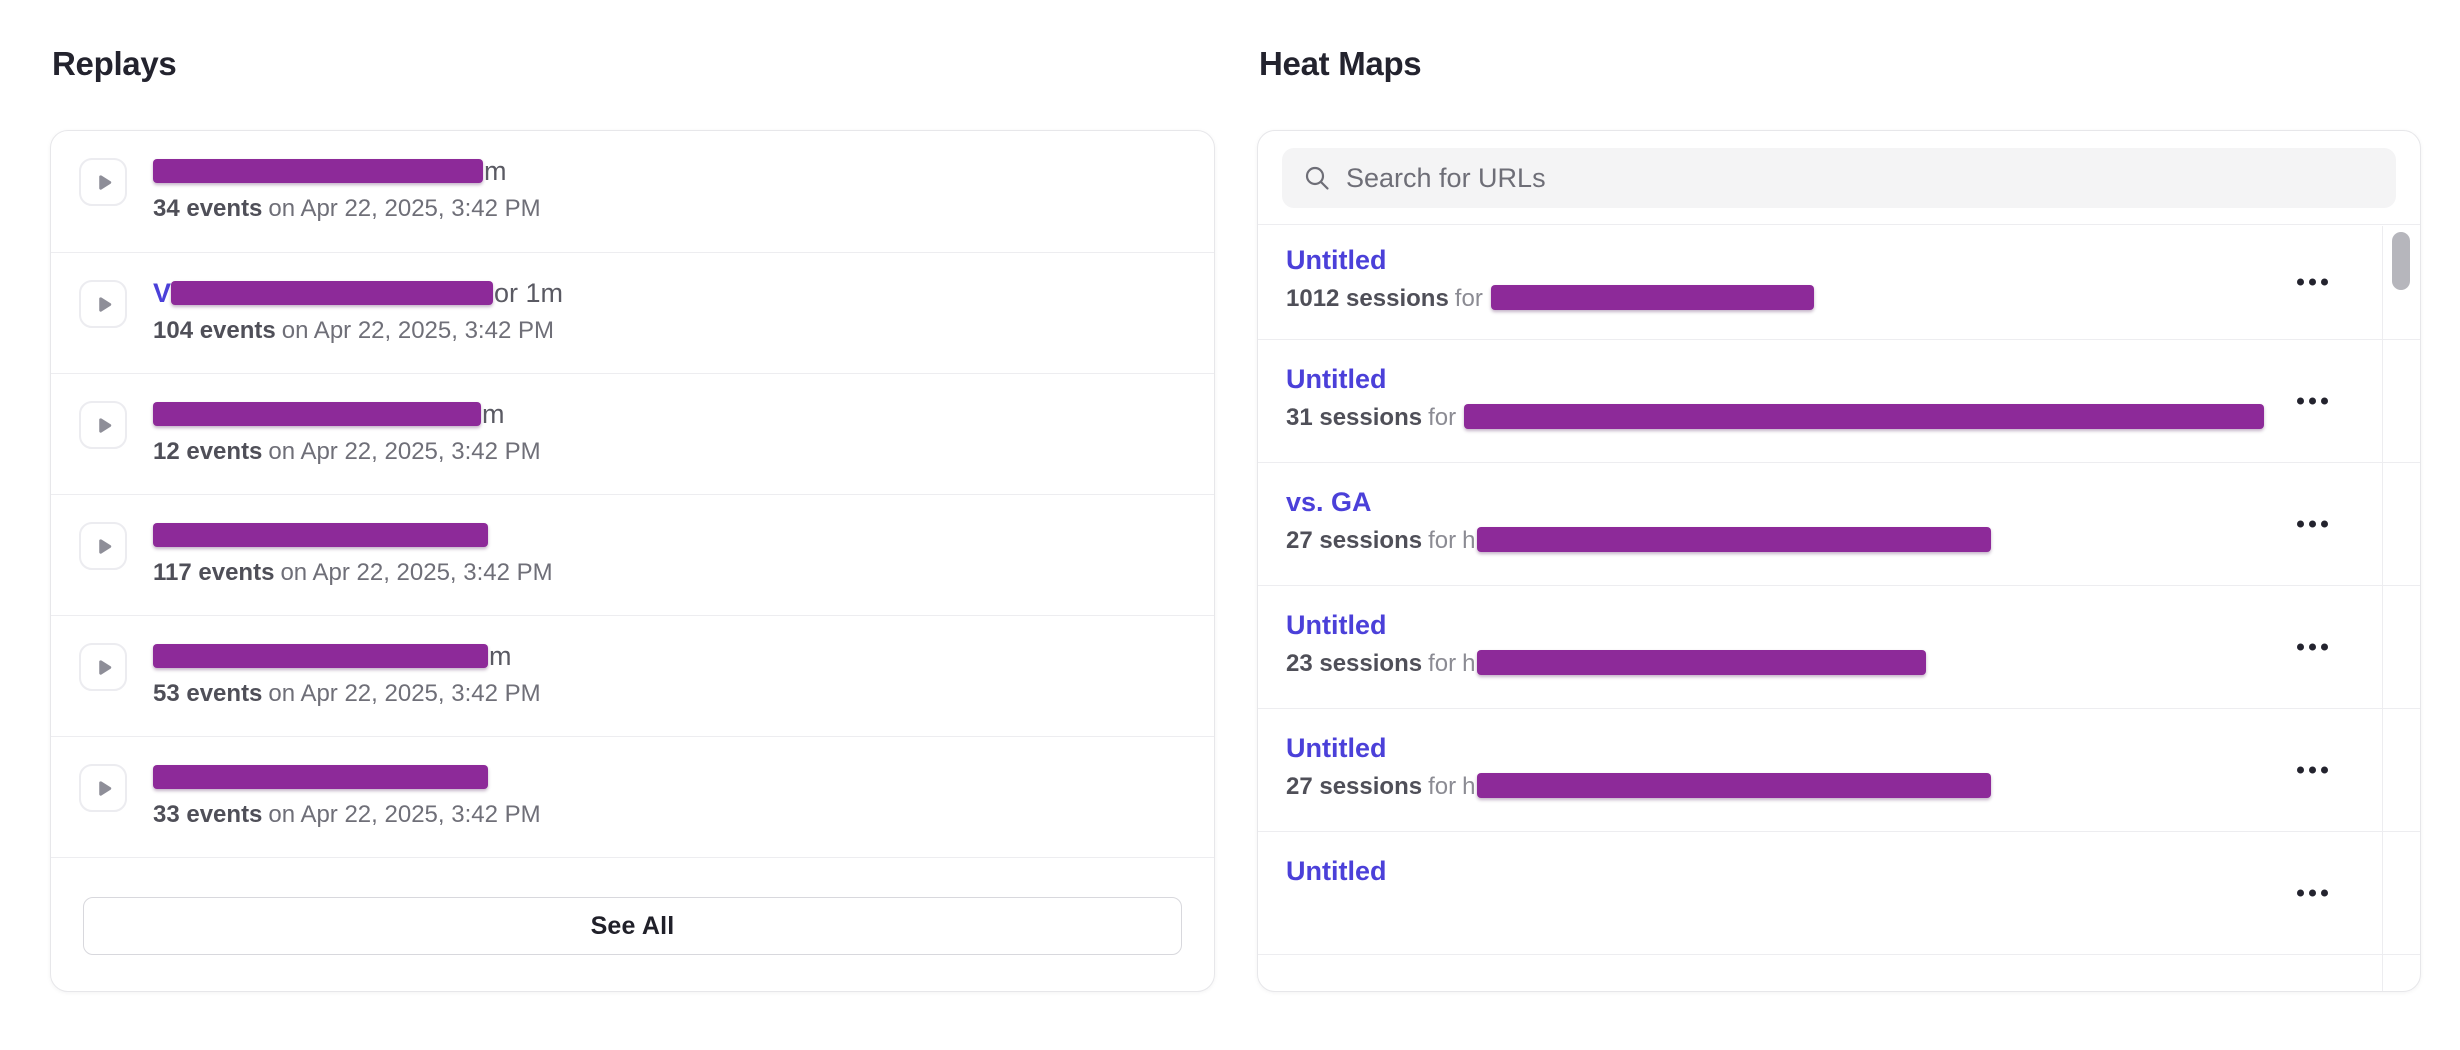 The width and height of the screenshot is (2460, 1050). Describe the element at coordinates (347, 209) in the screenshot. I see `replay-meta: 34 events on Apr 22, 2025, 3:42 PM` at that location.